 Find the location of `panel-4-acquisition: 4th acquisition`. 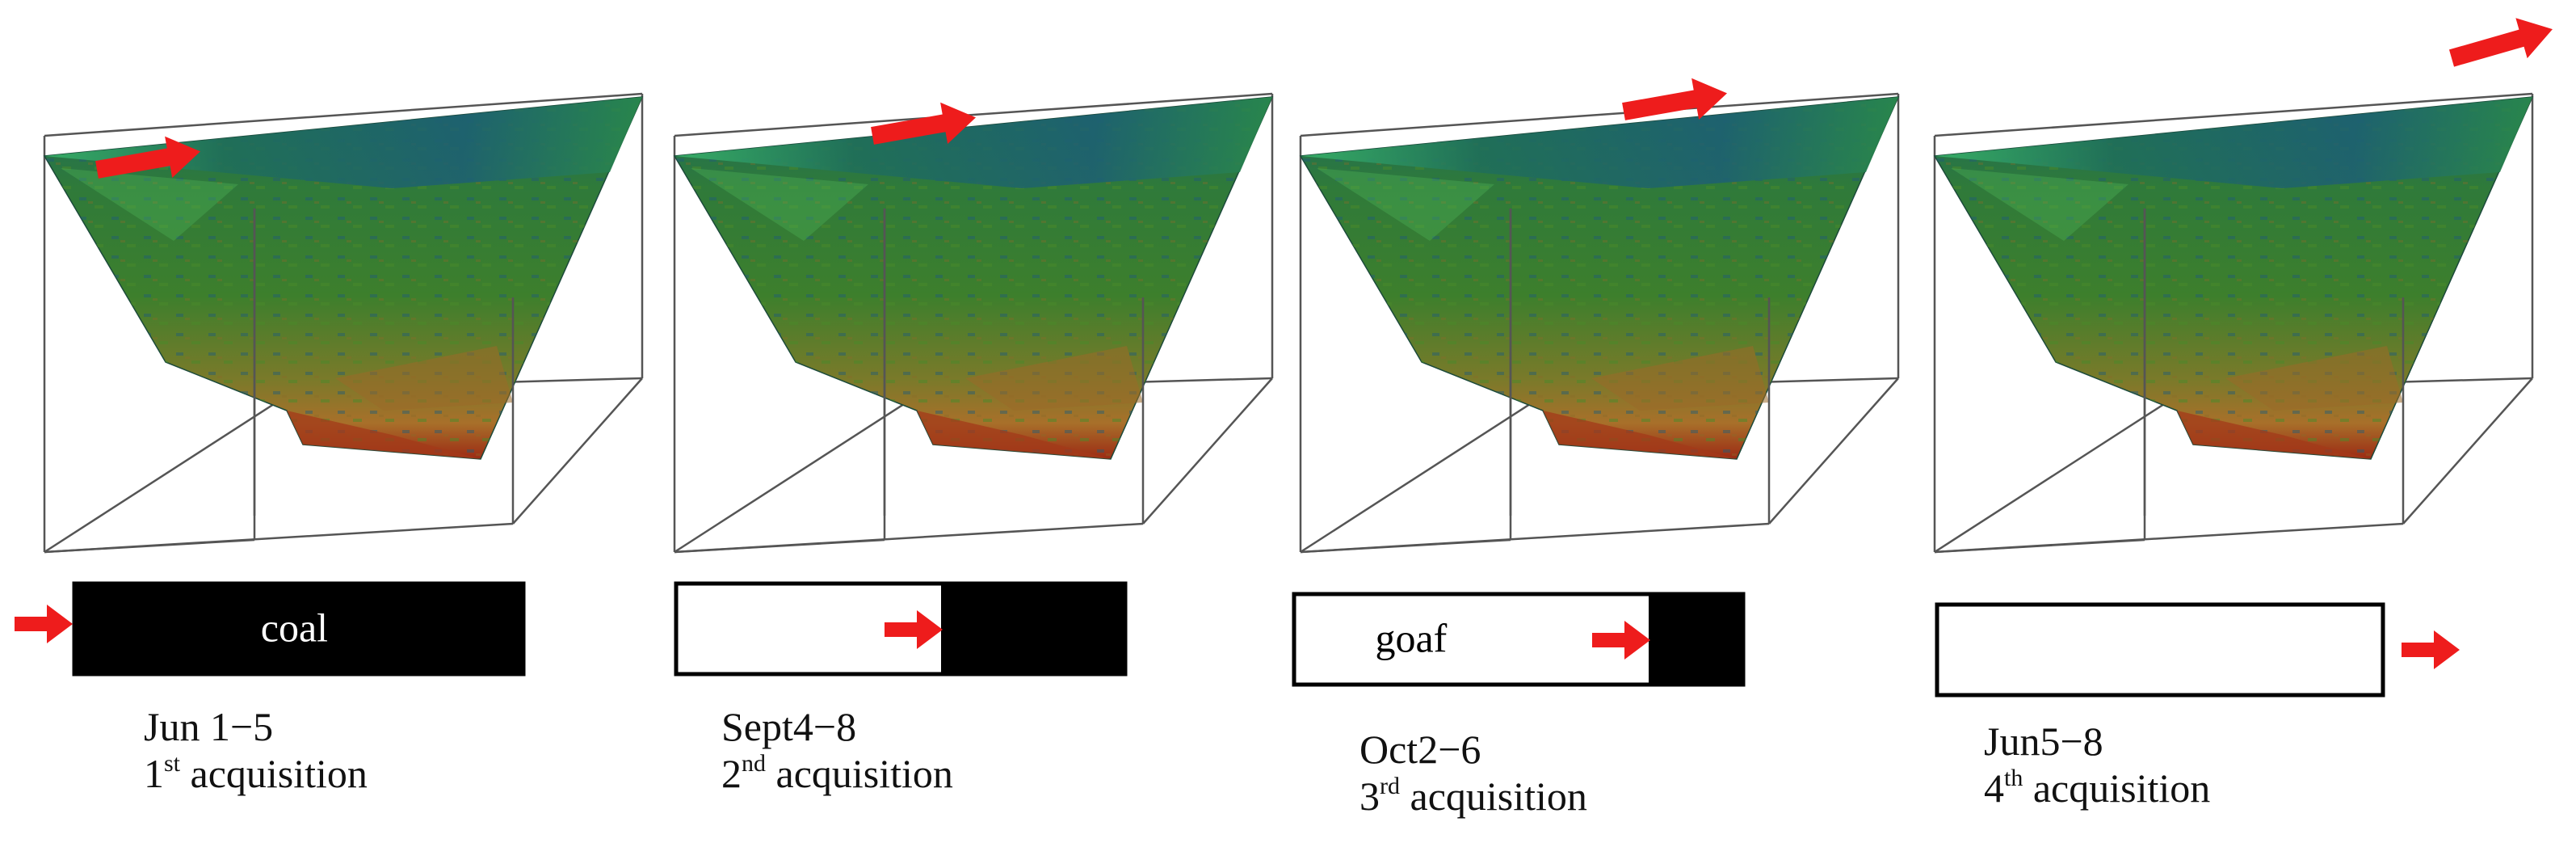

panel-4-acquisition: 4th acquisition is located at coordinates (2097, 788).